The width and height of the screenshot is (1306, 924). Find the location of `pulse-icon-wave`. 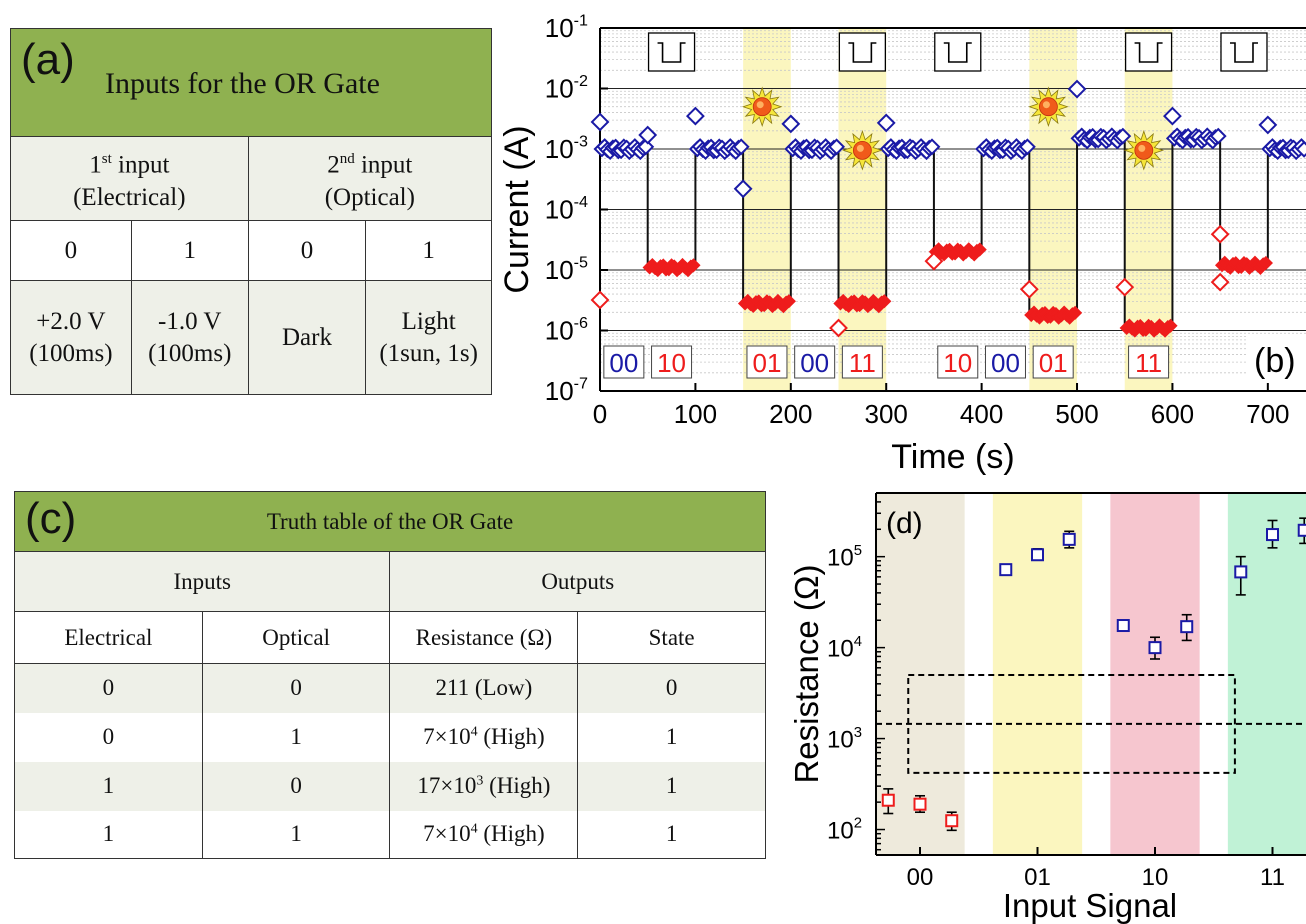

pulse-icon-wave is located at coordinates (862, 52).